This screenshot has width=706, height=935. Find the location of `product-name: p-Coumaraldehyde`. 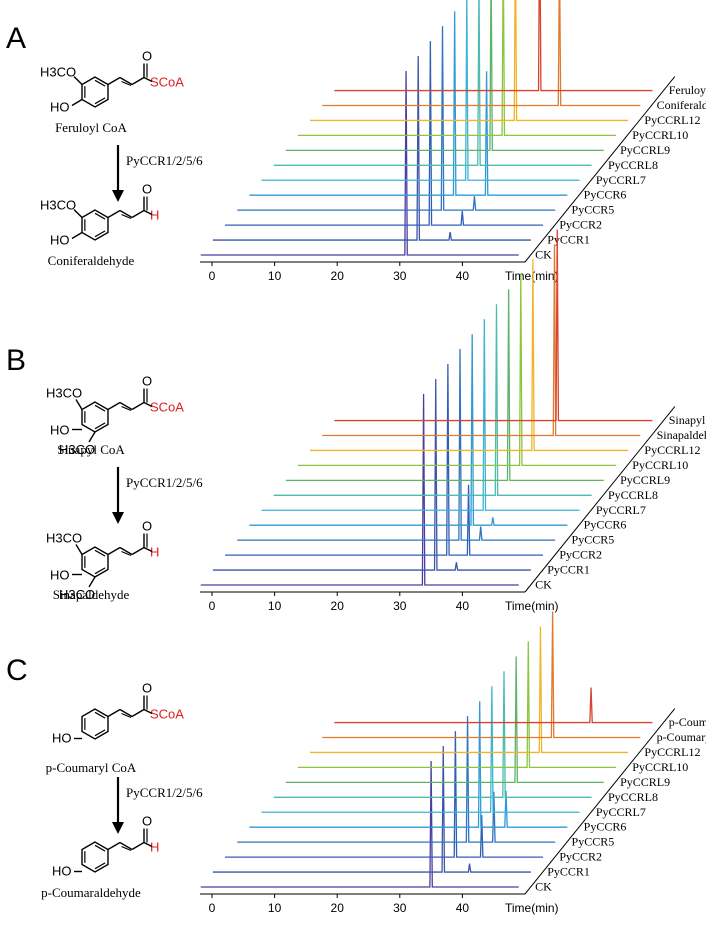

product-name: p-Coumaraldehyde is located at coordinates (91, 892).